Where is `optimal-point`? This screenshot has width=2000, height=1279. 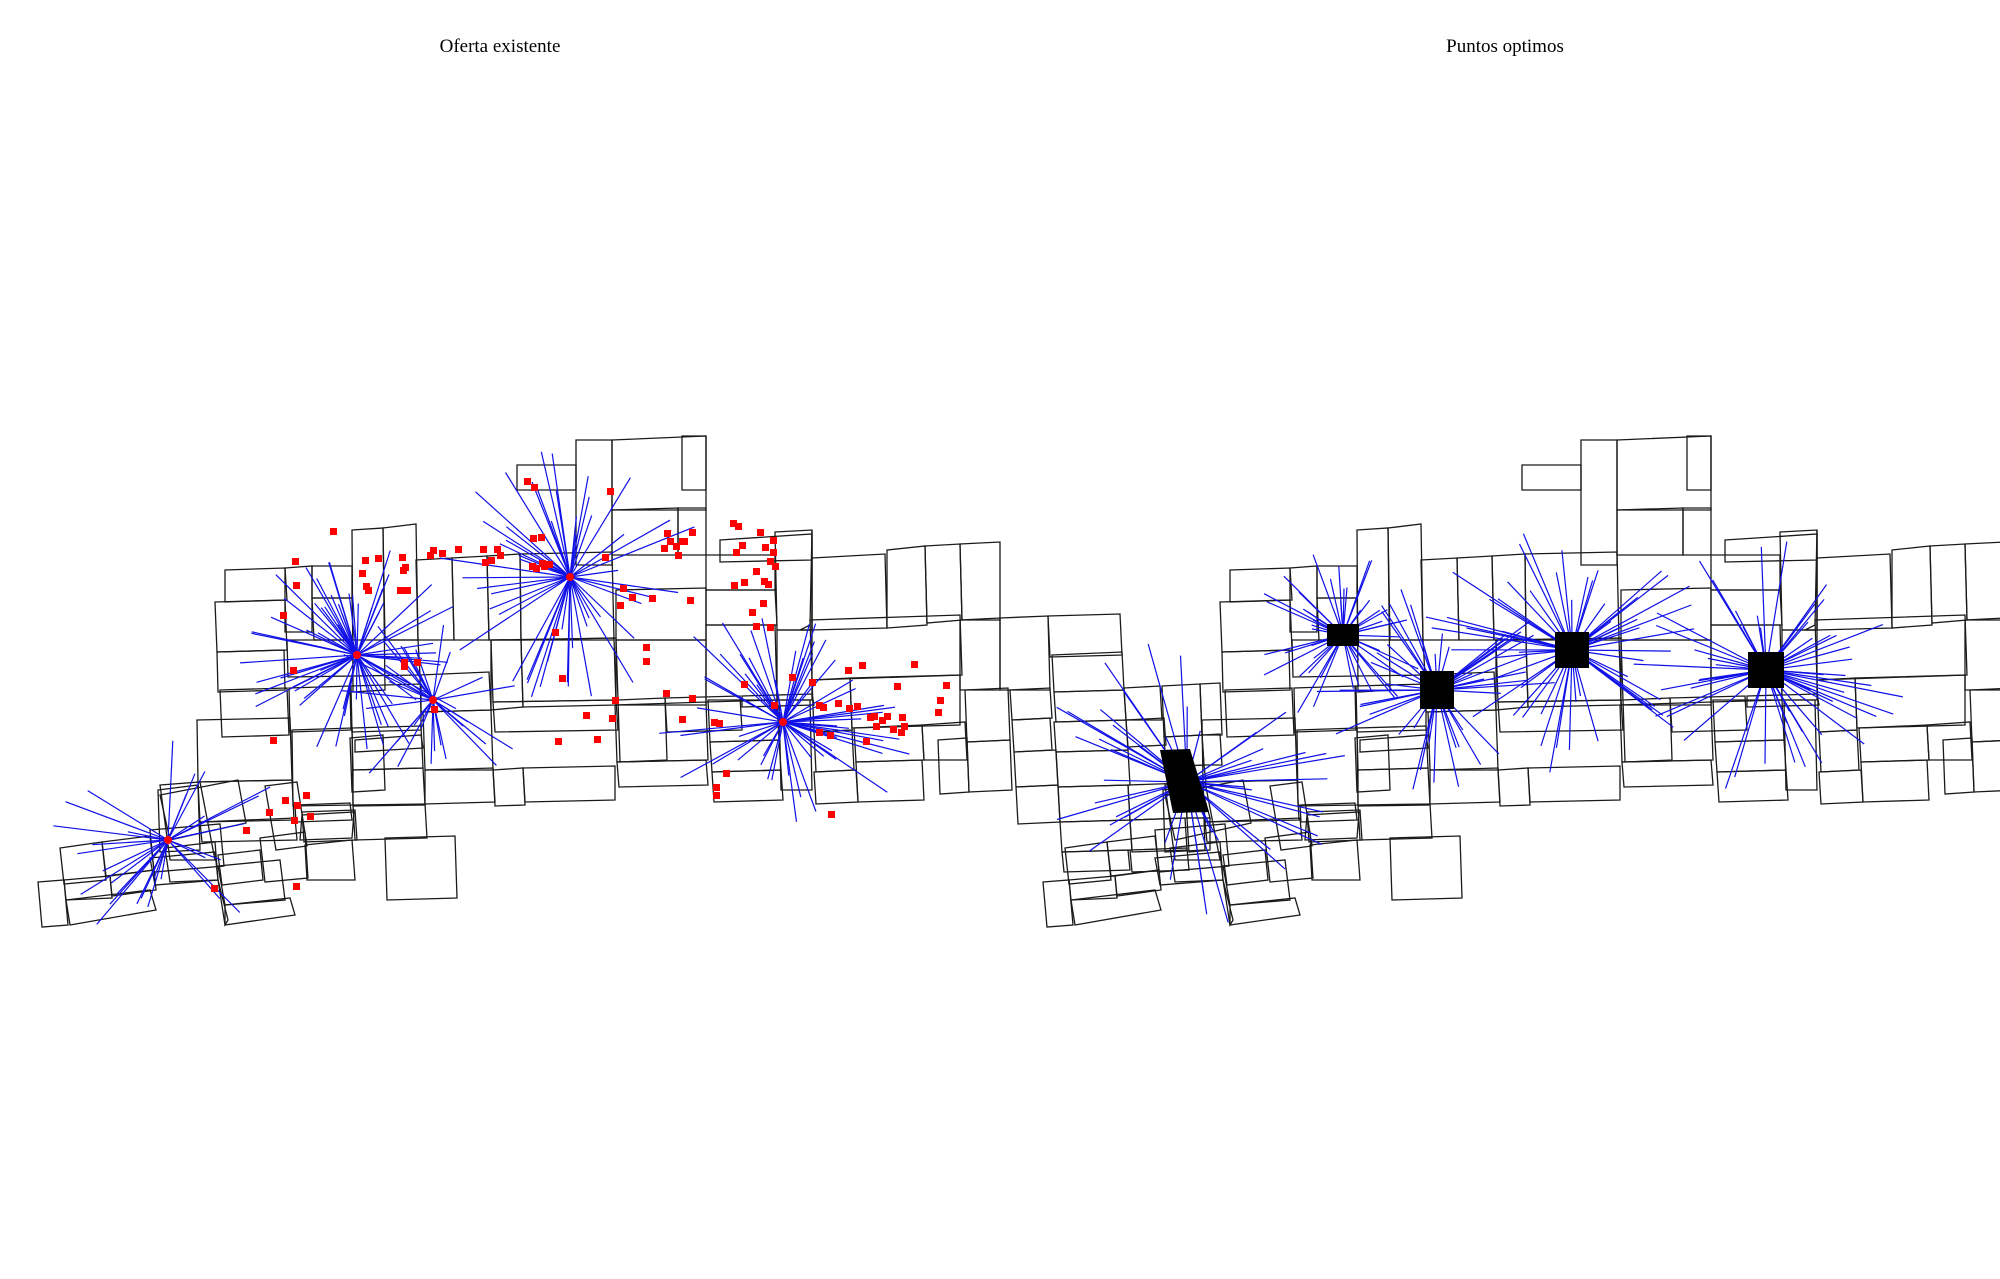
optimal-point is located at coordinates (1343, 635).